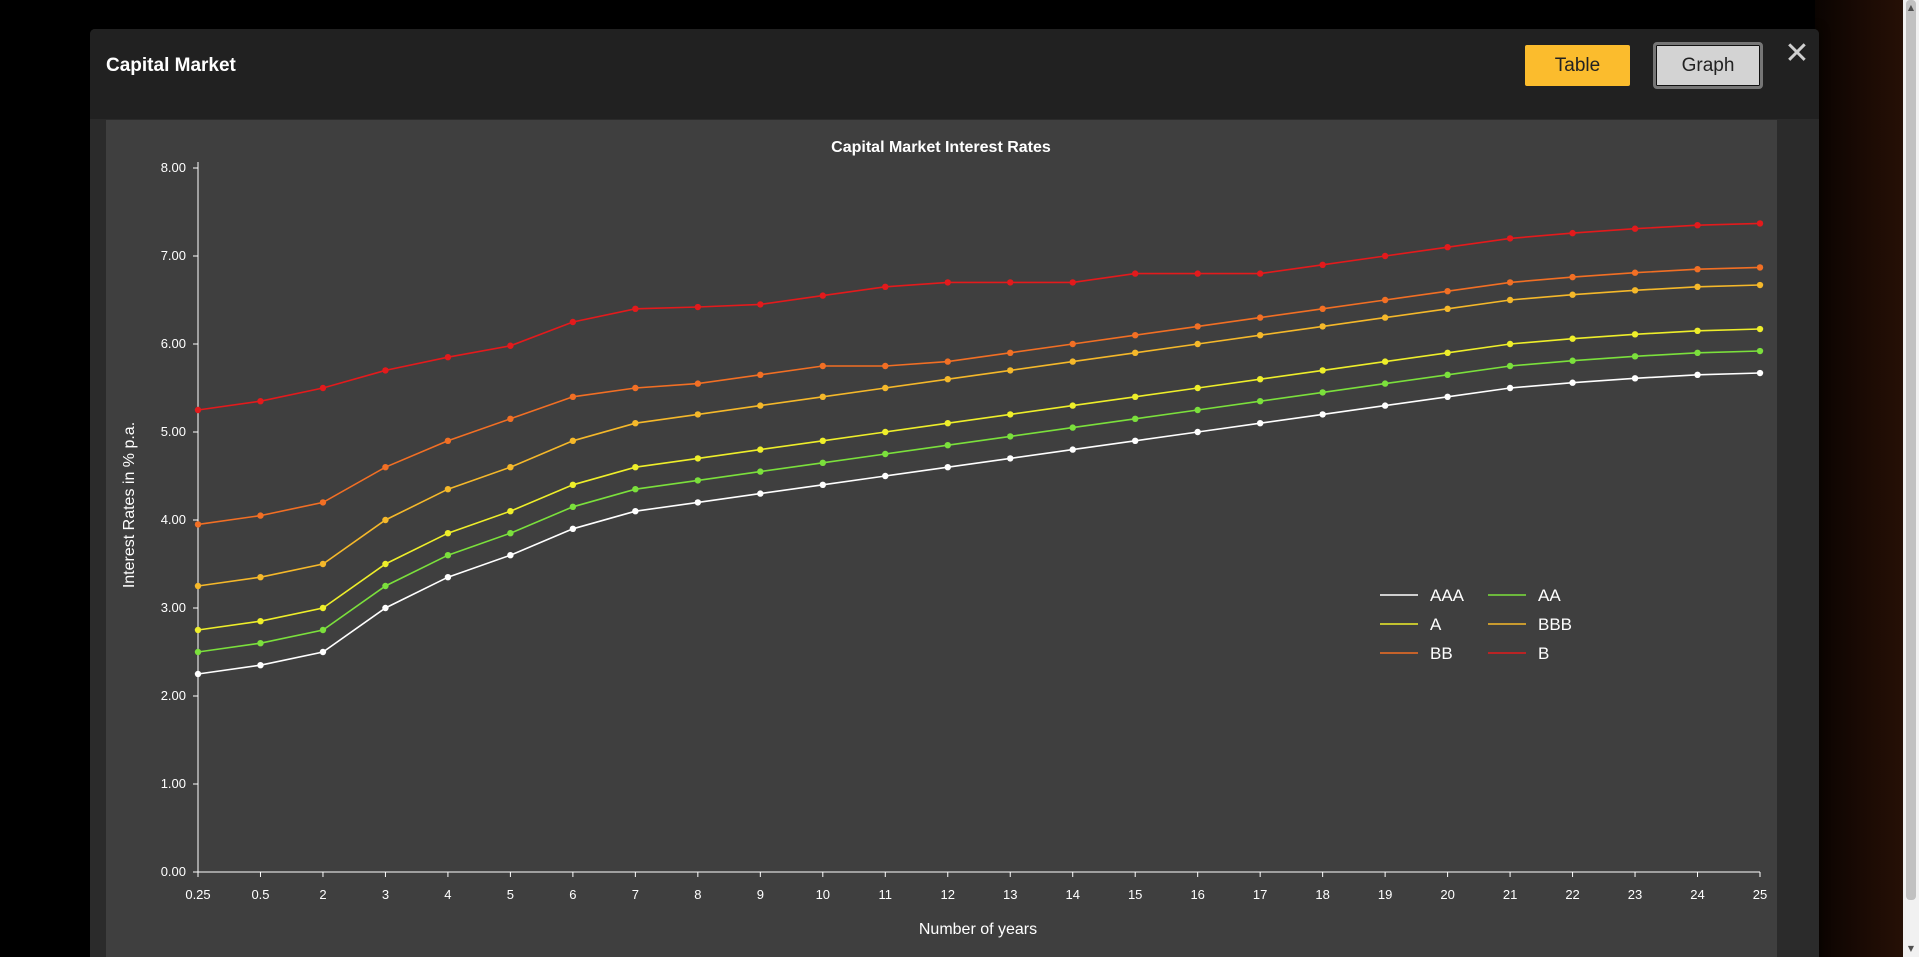 This screenshot has width=1919, height=957. I want to click on scroll-down-icon: ▼, so click(1911, 948).